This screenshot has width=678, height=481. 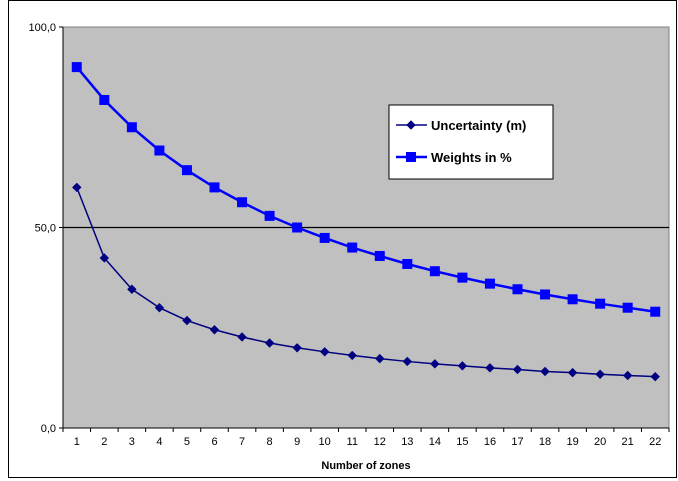 What do you see at coordinates (297, 442) in the screenshot?
I see `x-tick-label: 9` at bounding box center [297, 442].